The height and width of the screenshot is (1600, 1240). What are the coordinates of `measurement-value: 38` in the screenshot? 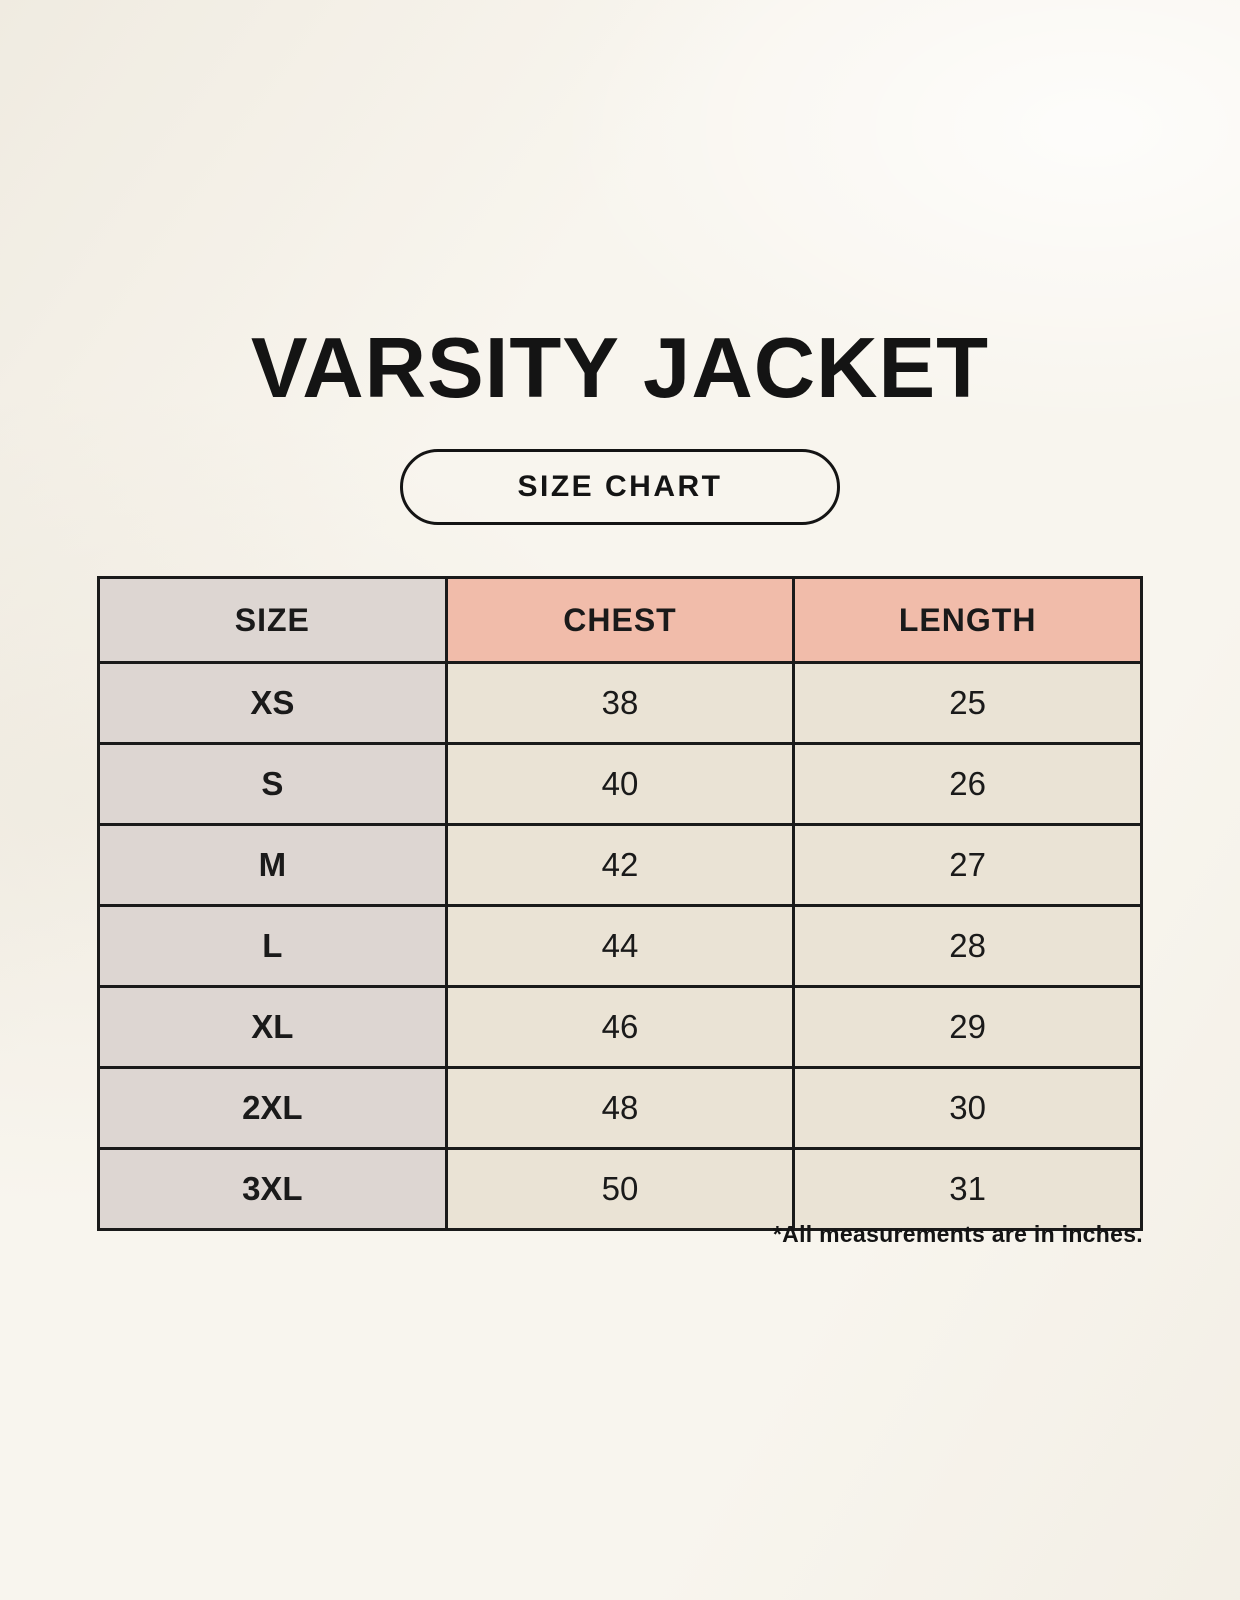 It's located at (620, 703).